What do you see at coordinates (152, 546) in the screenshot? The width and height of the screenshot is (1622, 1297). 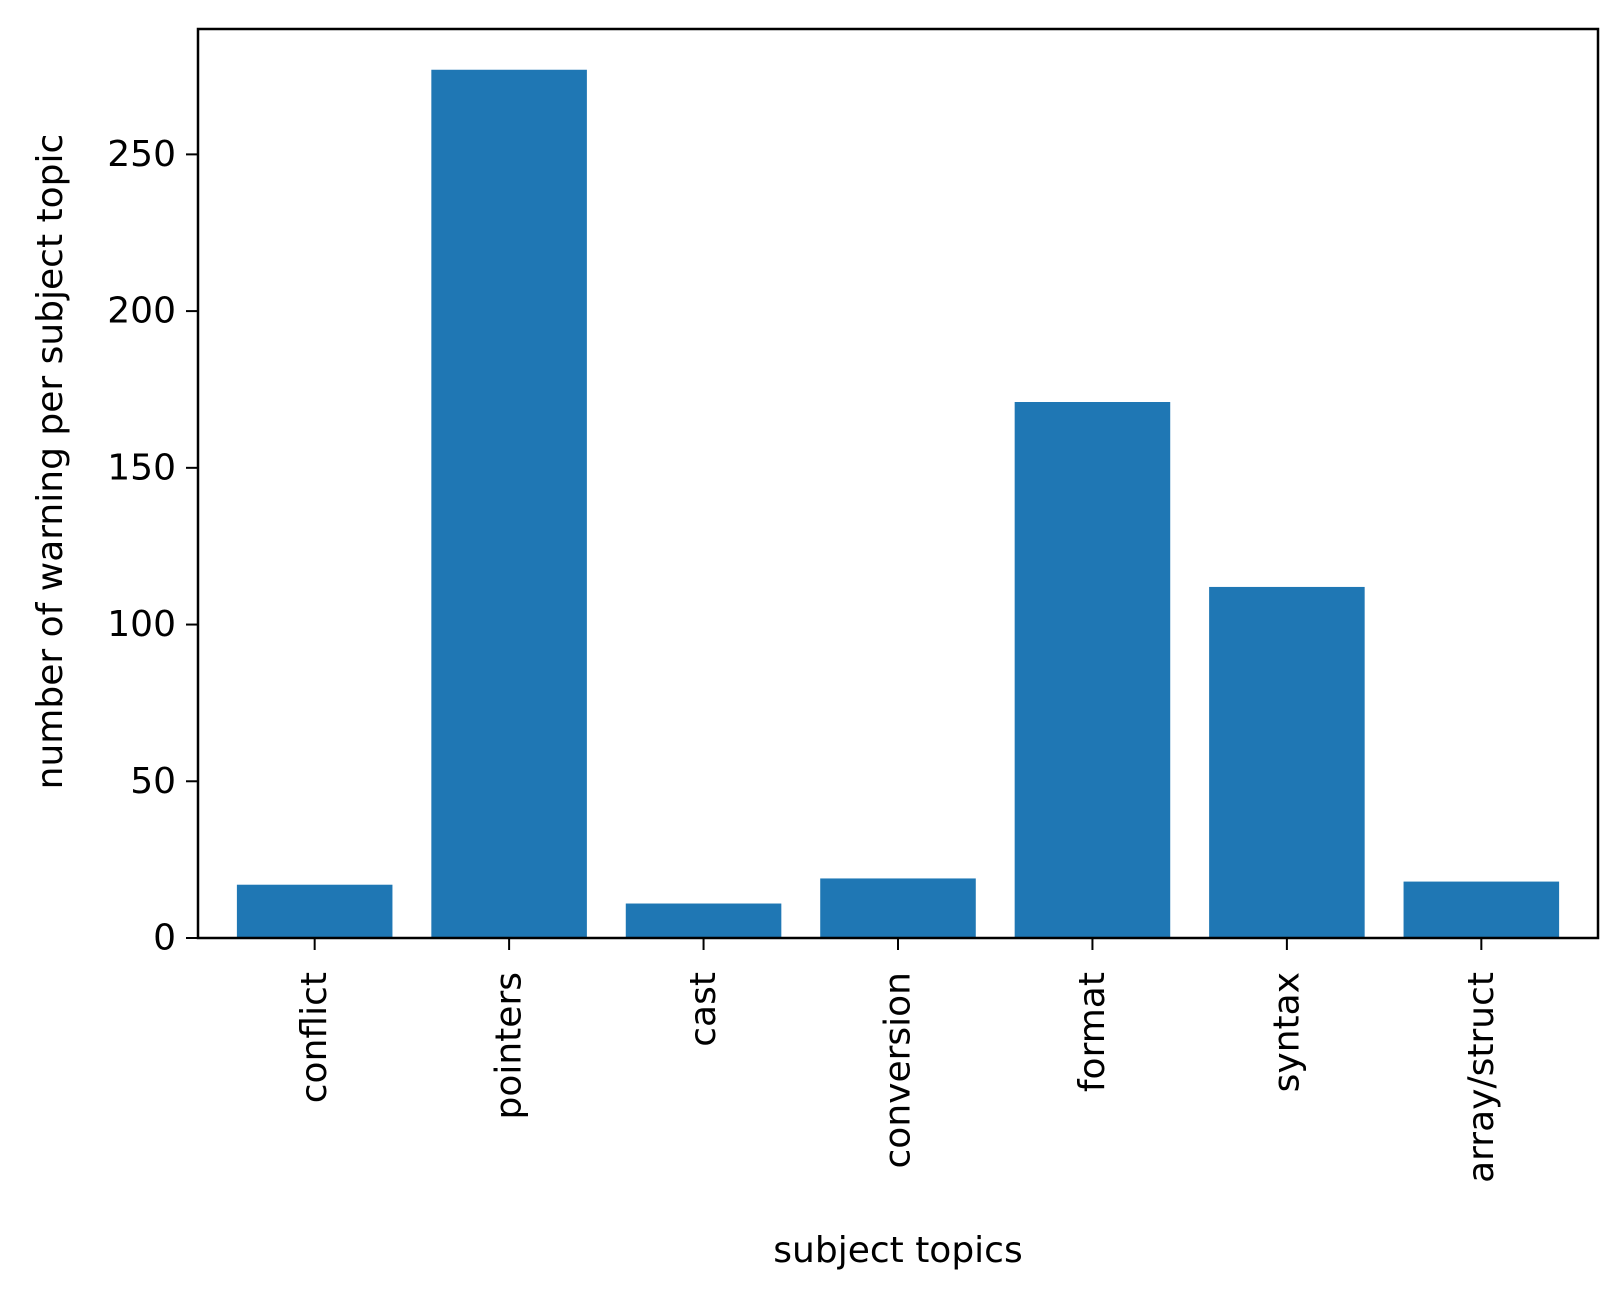 I see `y-axis-ticks: 0 50 100 150 200 250` at bounding box center [152, 546].